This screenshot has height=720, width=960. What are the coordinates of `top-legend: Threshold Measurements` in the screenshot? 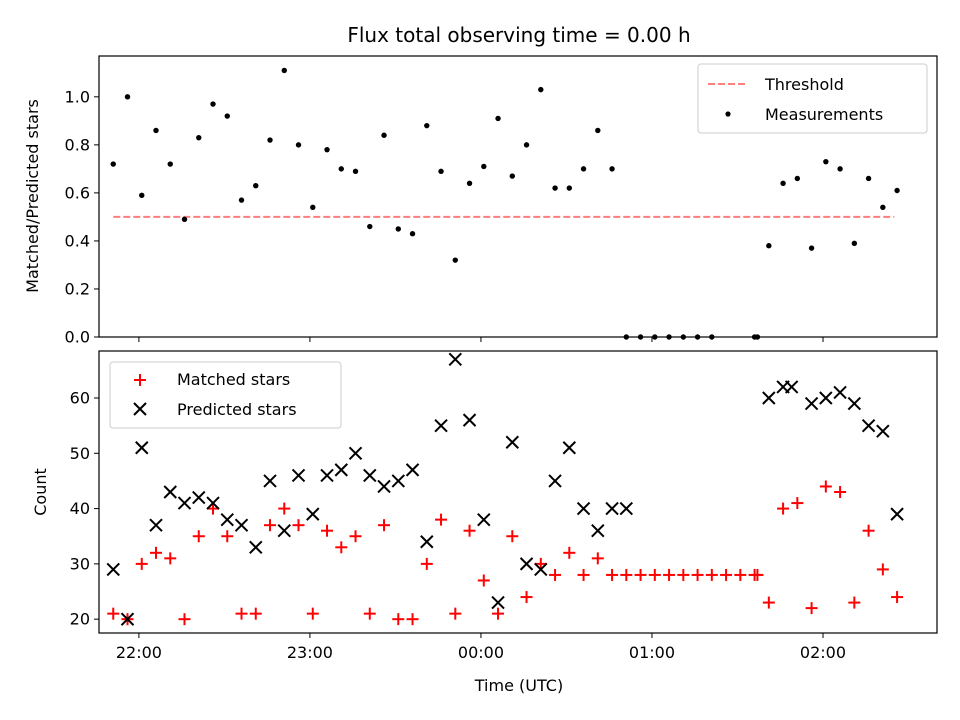 It's located at (812, 98).